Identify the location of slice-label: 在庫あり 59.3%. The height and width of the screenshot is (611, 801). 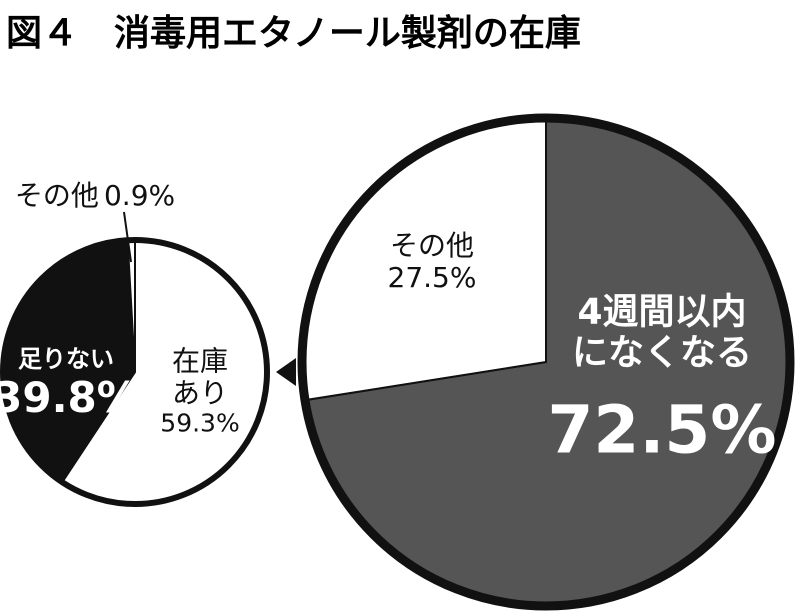
(199, 391).